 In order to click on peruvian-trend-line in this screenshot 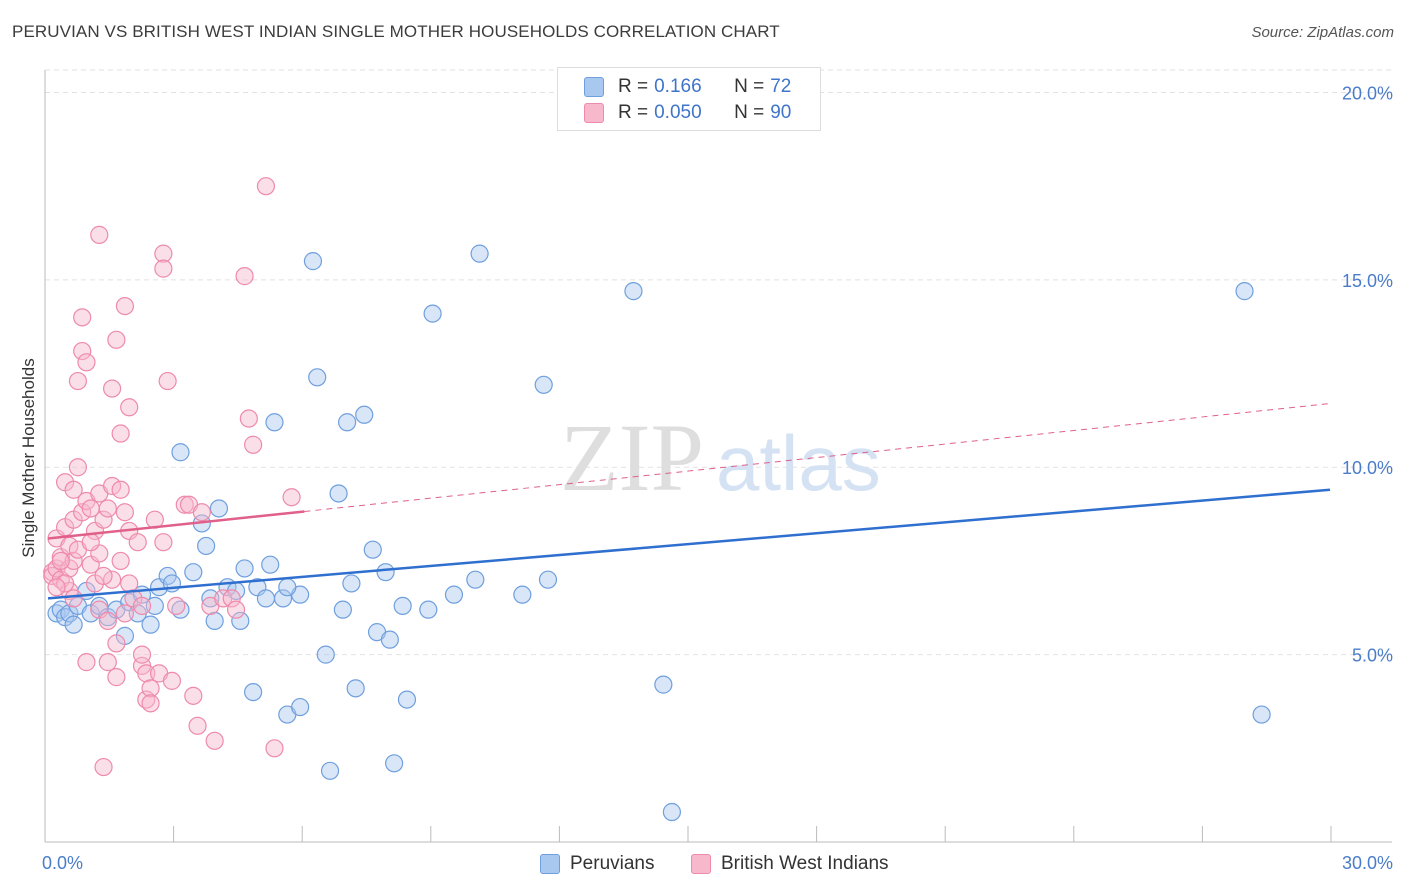, I will do `click(689, 544)`.